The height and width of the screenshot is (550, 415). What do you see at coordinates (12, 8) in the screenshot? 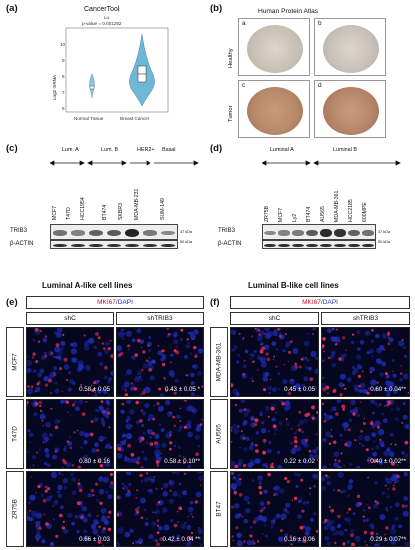
I see `panel-a-label: (a)` at bounding box center [12, 8].